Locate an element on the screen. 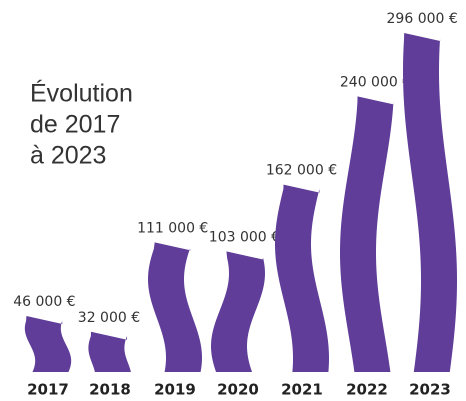 The width and height of the screenshot is (466, 401). x-tick-label: 2023 is located at coordinates (430, 390).